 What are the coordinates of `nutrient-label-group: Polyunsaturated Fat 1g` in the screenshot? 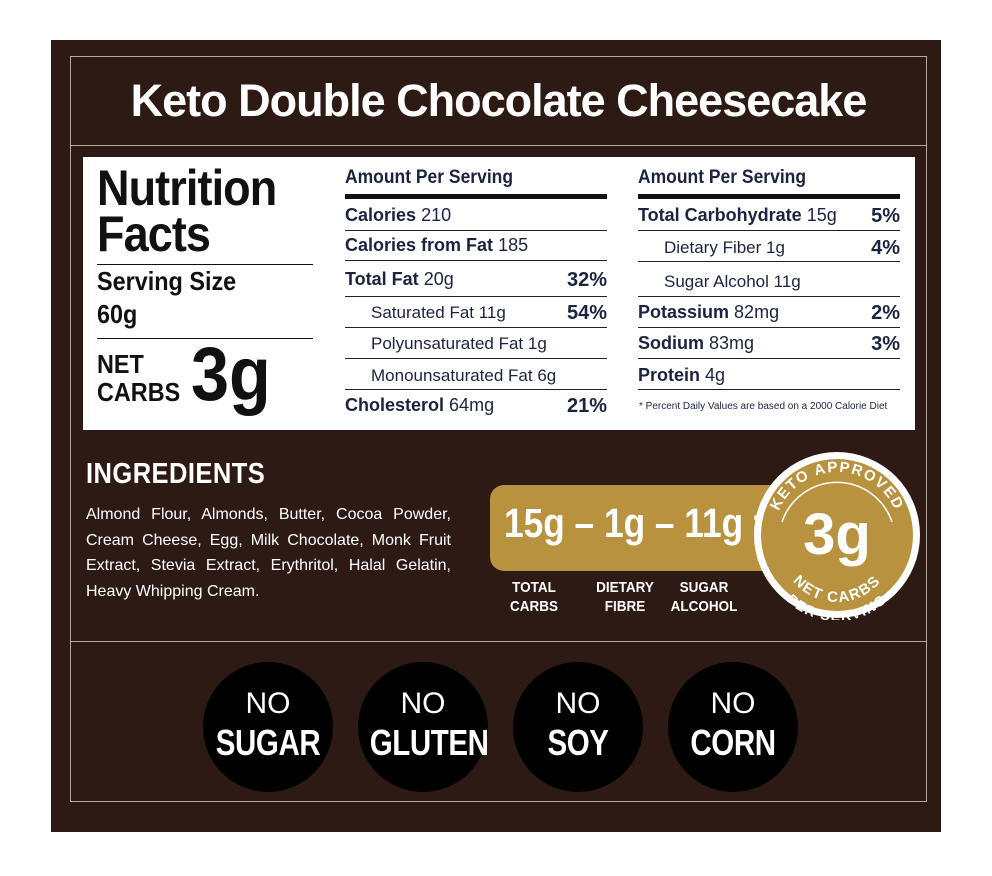 It's located at (446, 343).